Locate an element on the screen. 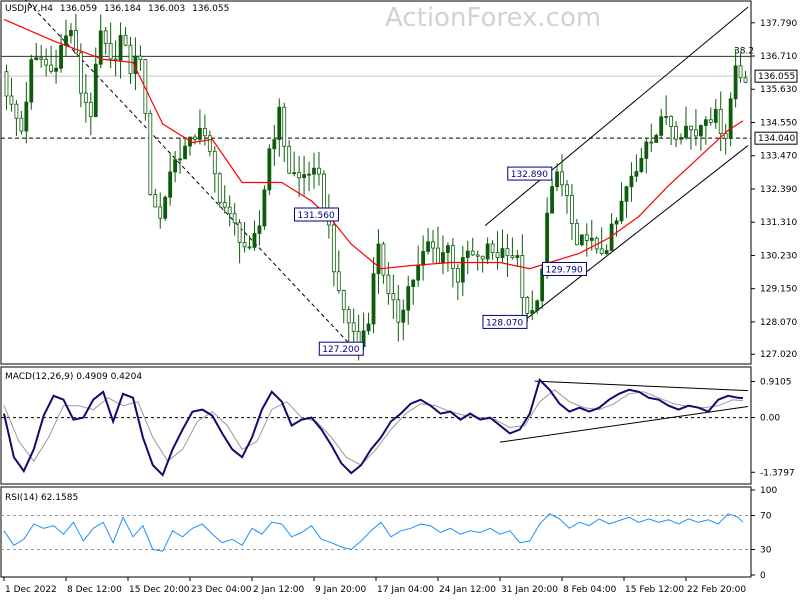 This screenshot has width=800, height=600. time-tick-label: 9 Jan 20:00 is located at coordinates (341, 590).